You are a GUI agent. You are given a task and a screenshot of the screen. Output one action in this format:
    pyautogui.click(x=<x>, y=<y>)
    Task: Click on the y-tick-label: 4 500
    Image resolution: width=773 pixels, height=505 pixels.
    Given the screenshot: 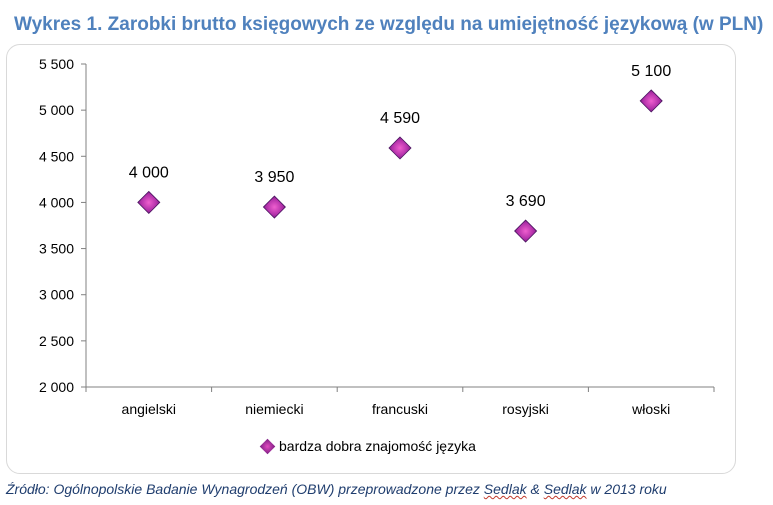 What is the action you would take?
    pyautogui.click(x=56, y=156)
    